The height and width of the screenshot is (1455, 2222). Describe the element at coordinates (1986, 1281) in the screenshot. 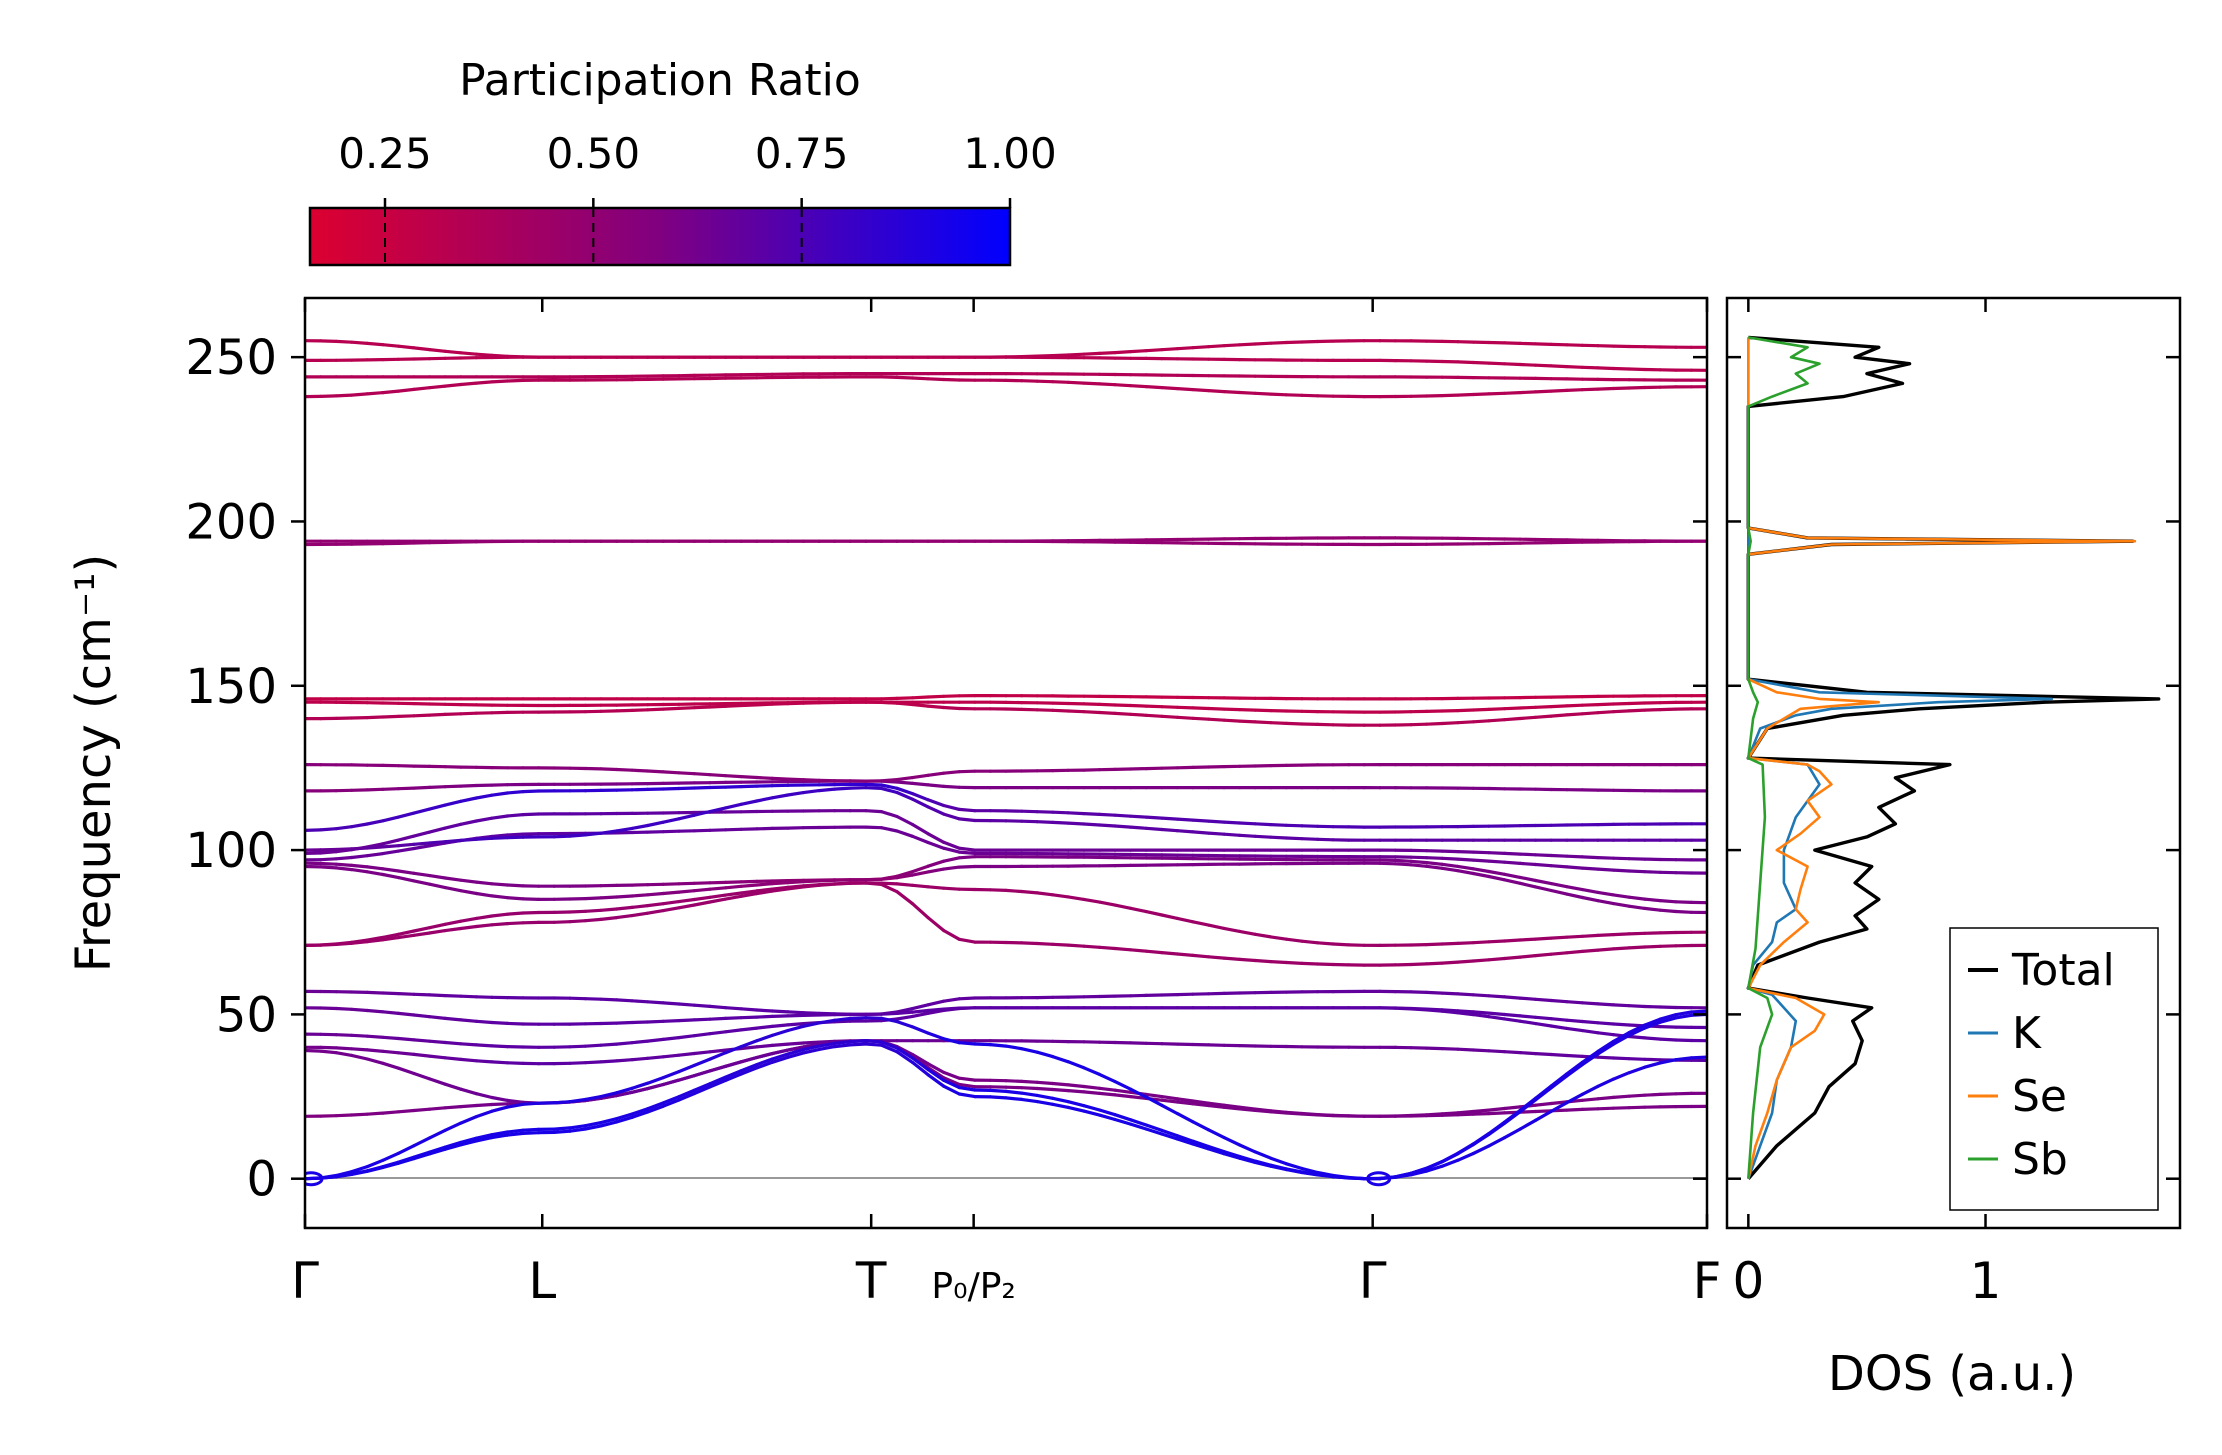

I see `dos-x-tick-label: 1` at that location.